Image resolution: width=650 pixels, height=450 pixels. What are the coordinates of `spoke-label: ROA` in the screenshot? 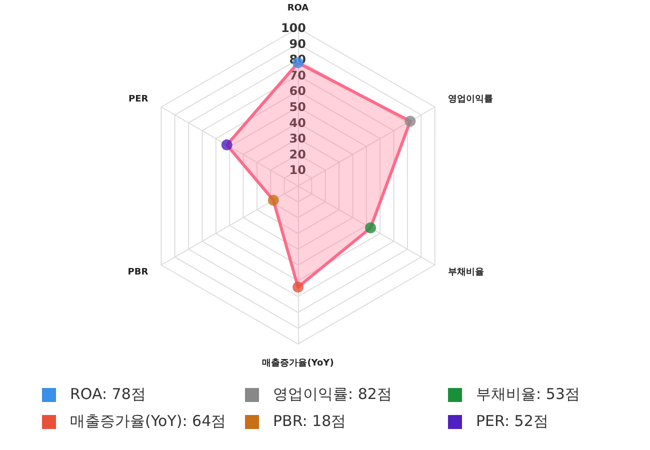 It's located at (298, 9).